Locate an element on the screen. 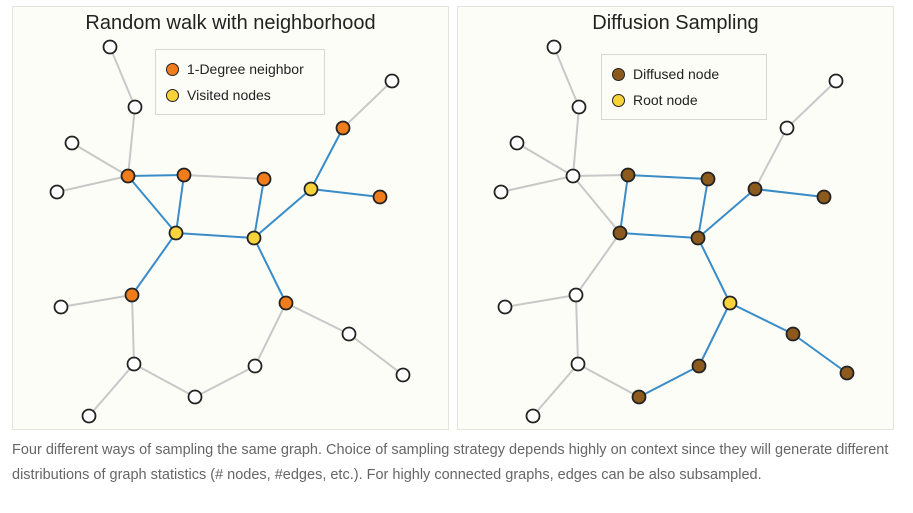 The height and width of the screenshot is (513, 913). legend-item-diffused: Diffused node is located at coordinates (684, 74).